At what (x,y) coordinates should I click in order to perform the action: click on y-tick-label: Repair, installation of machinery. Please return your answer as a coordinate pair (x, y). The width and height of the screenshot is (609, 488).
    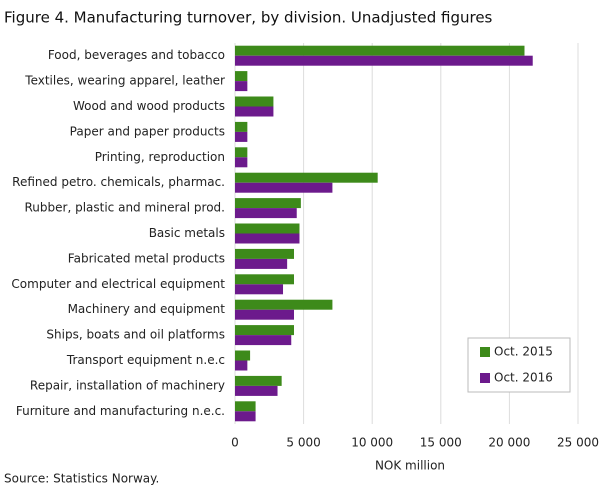
    Looking at the image, I should click on (127, 385).